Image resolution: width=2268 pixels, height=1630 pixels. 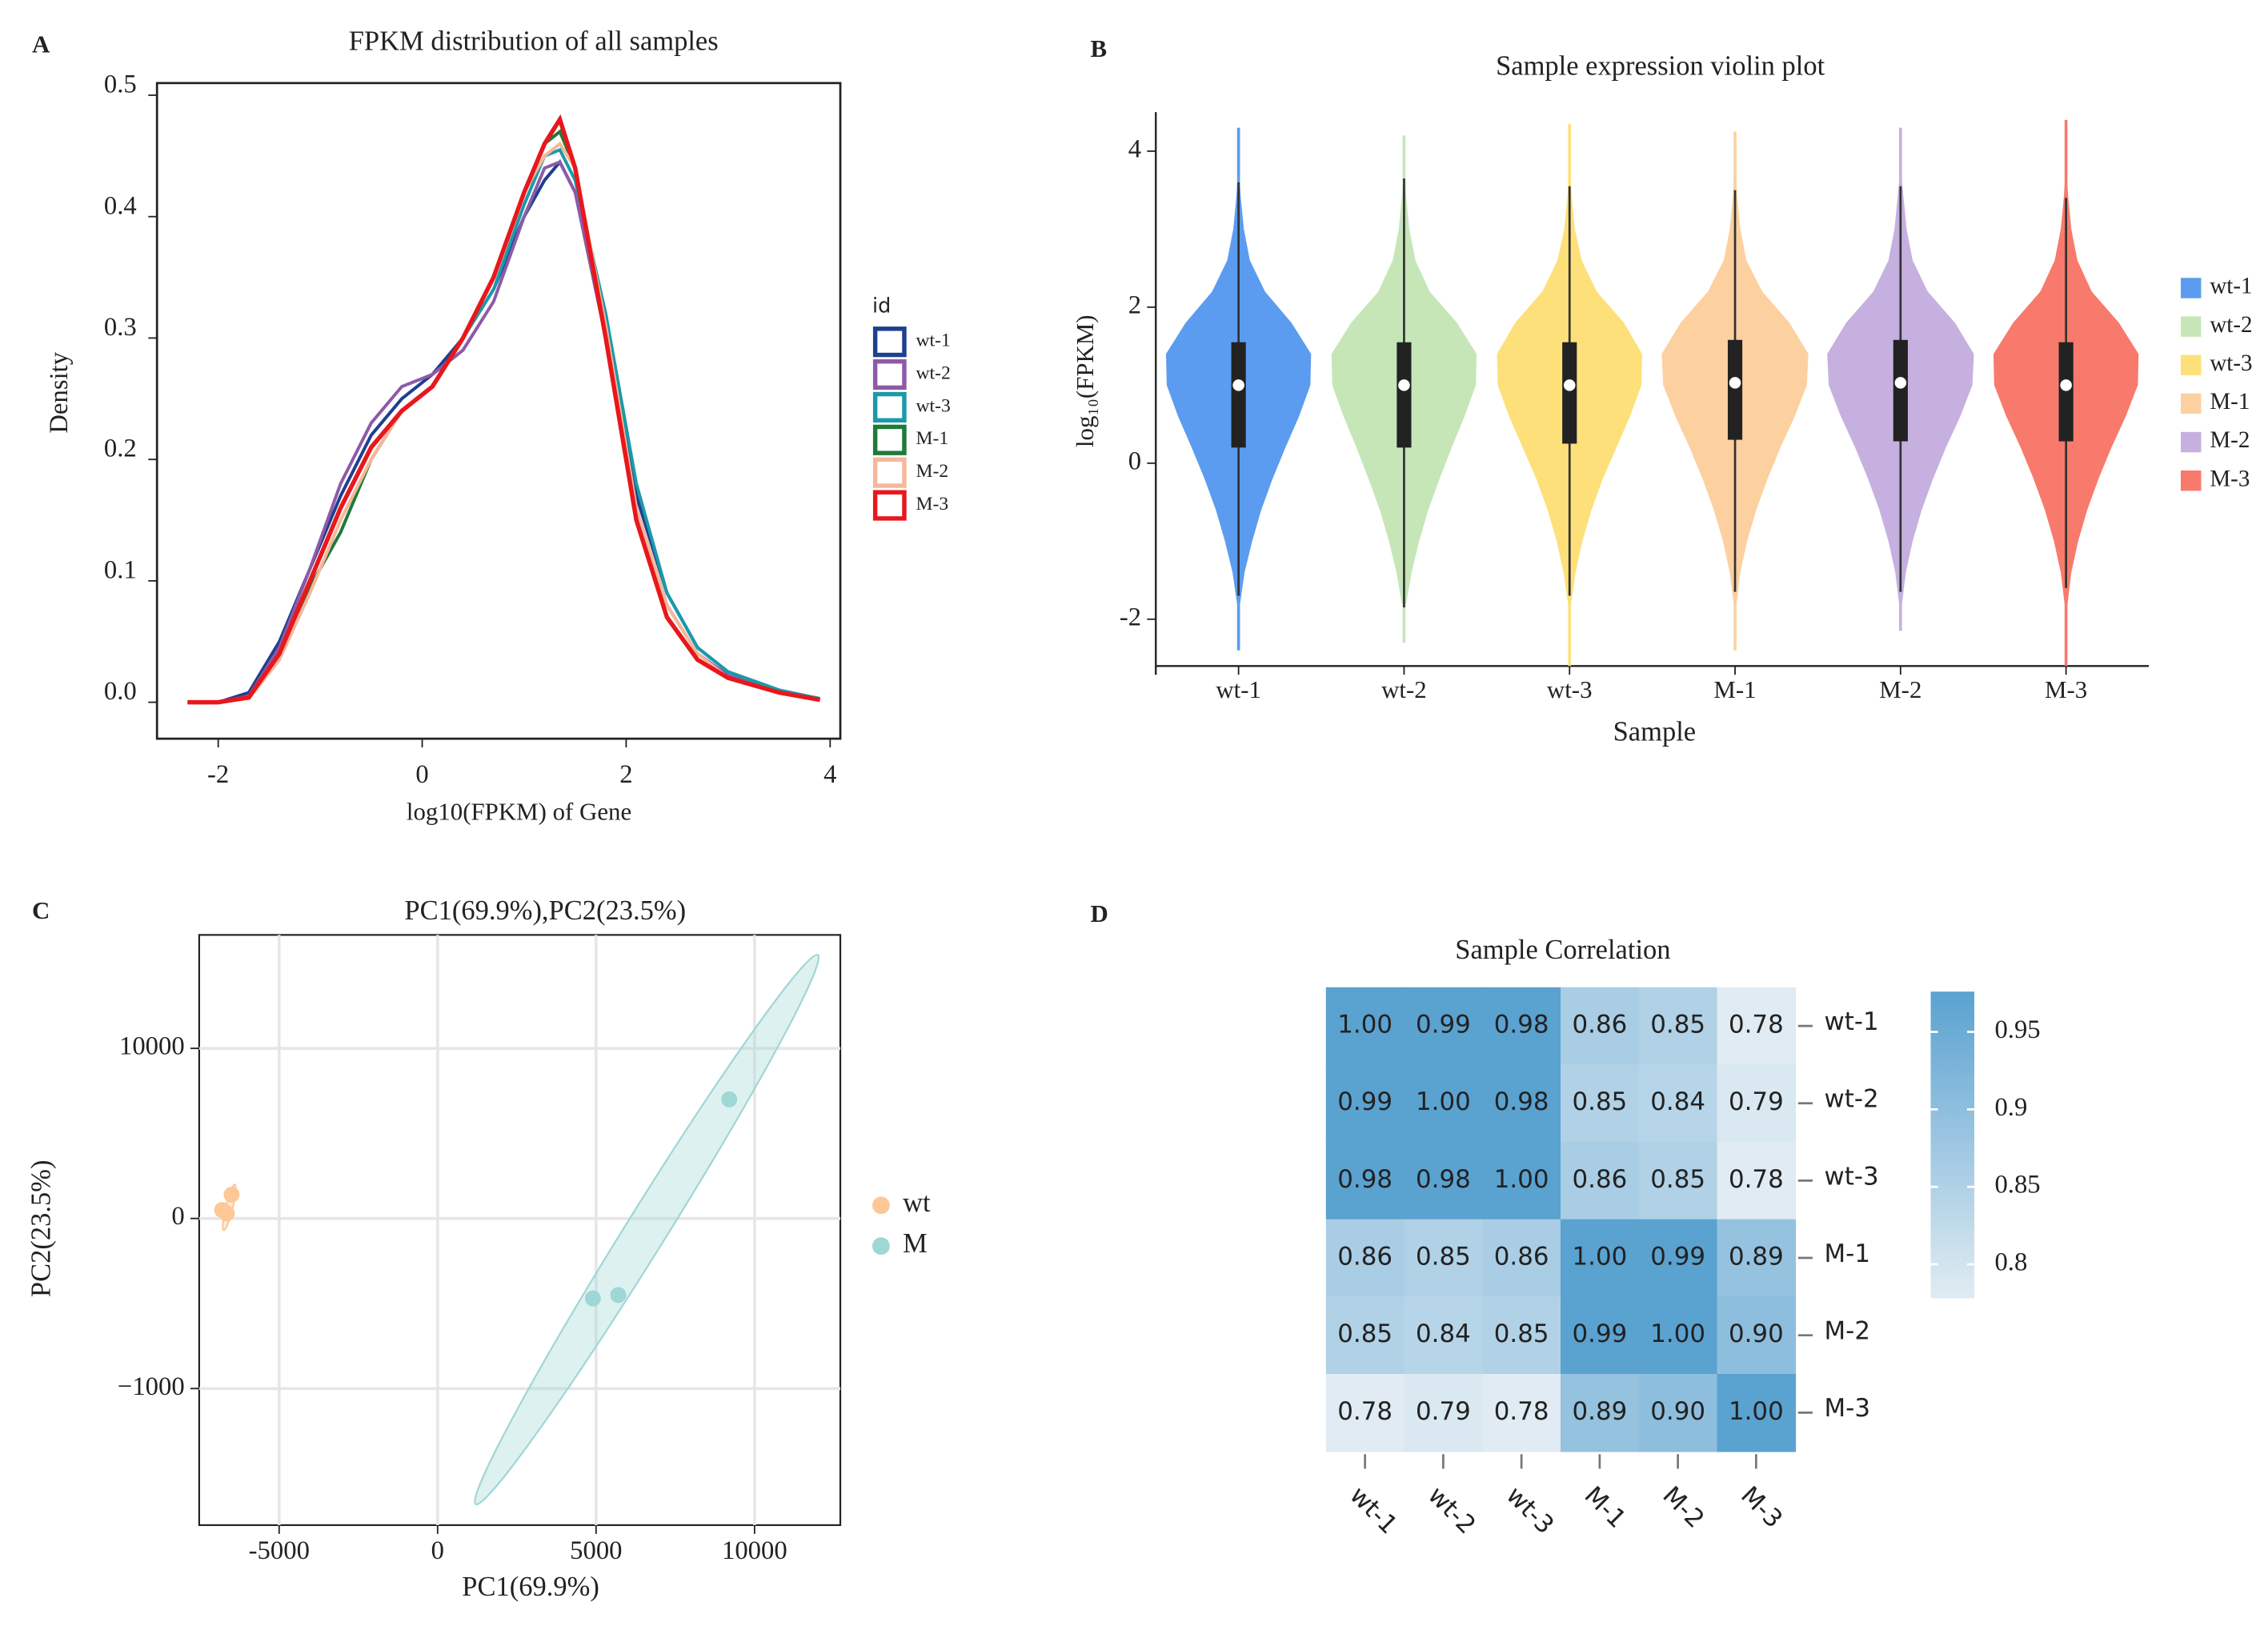 I want to click on row-label: M-2, so click(x=1847, y=1331).